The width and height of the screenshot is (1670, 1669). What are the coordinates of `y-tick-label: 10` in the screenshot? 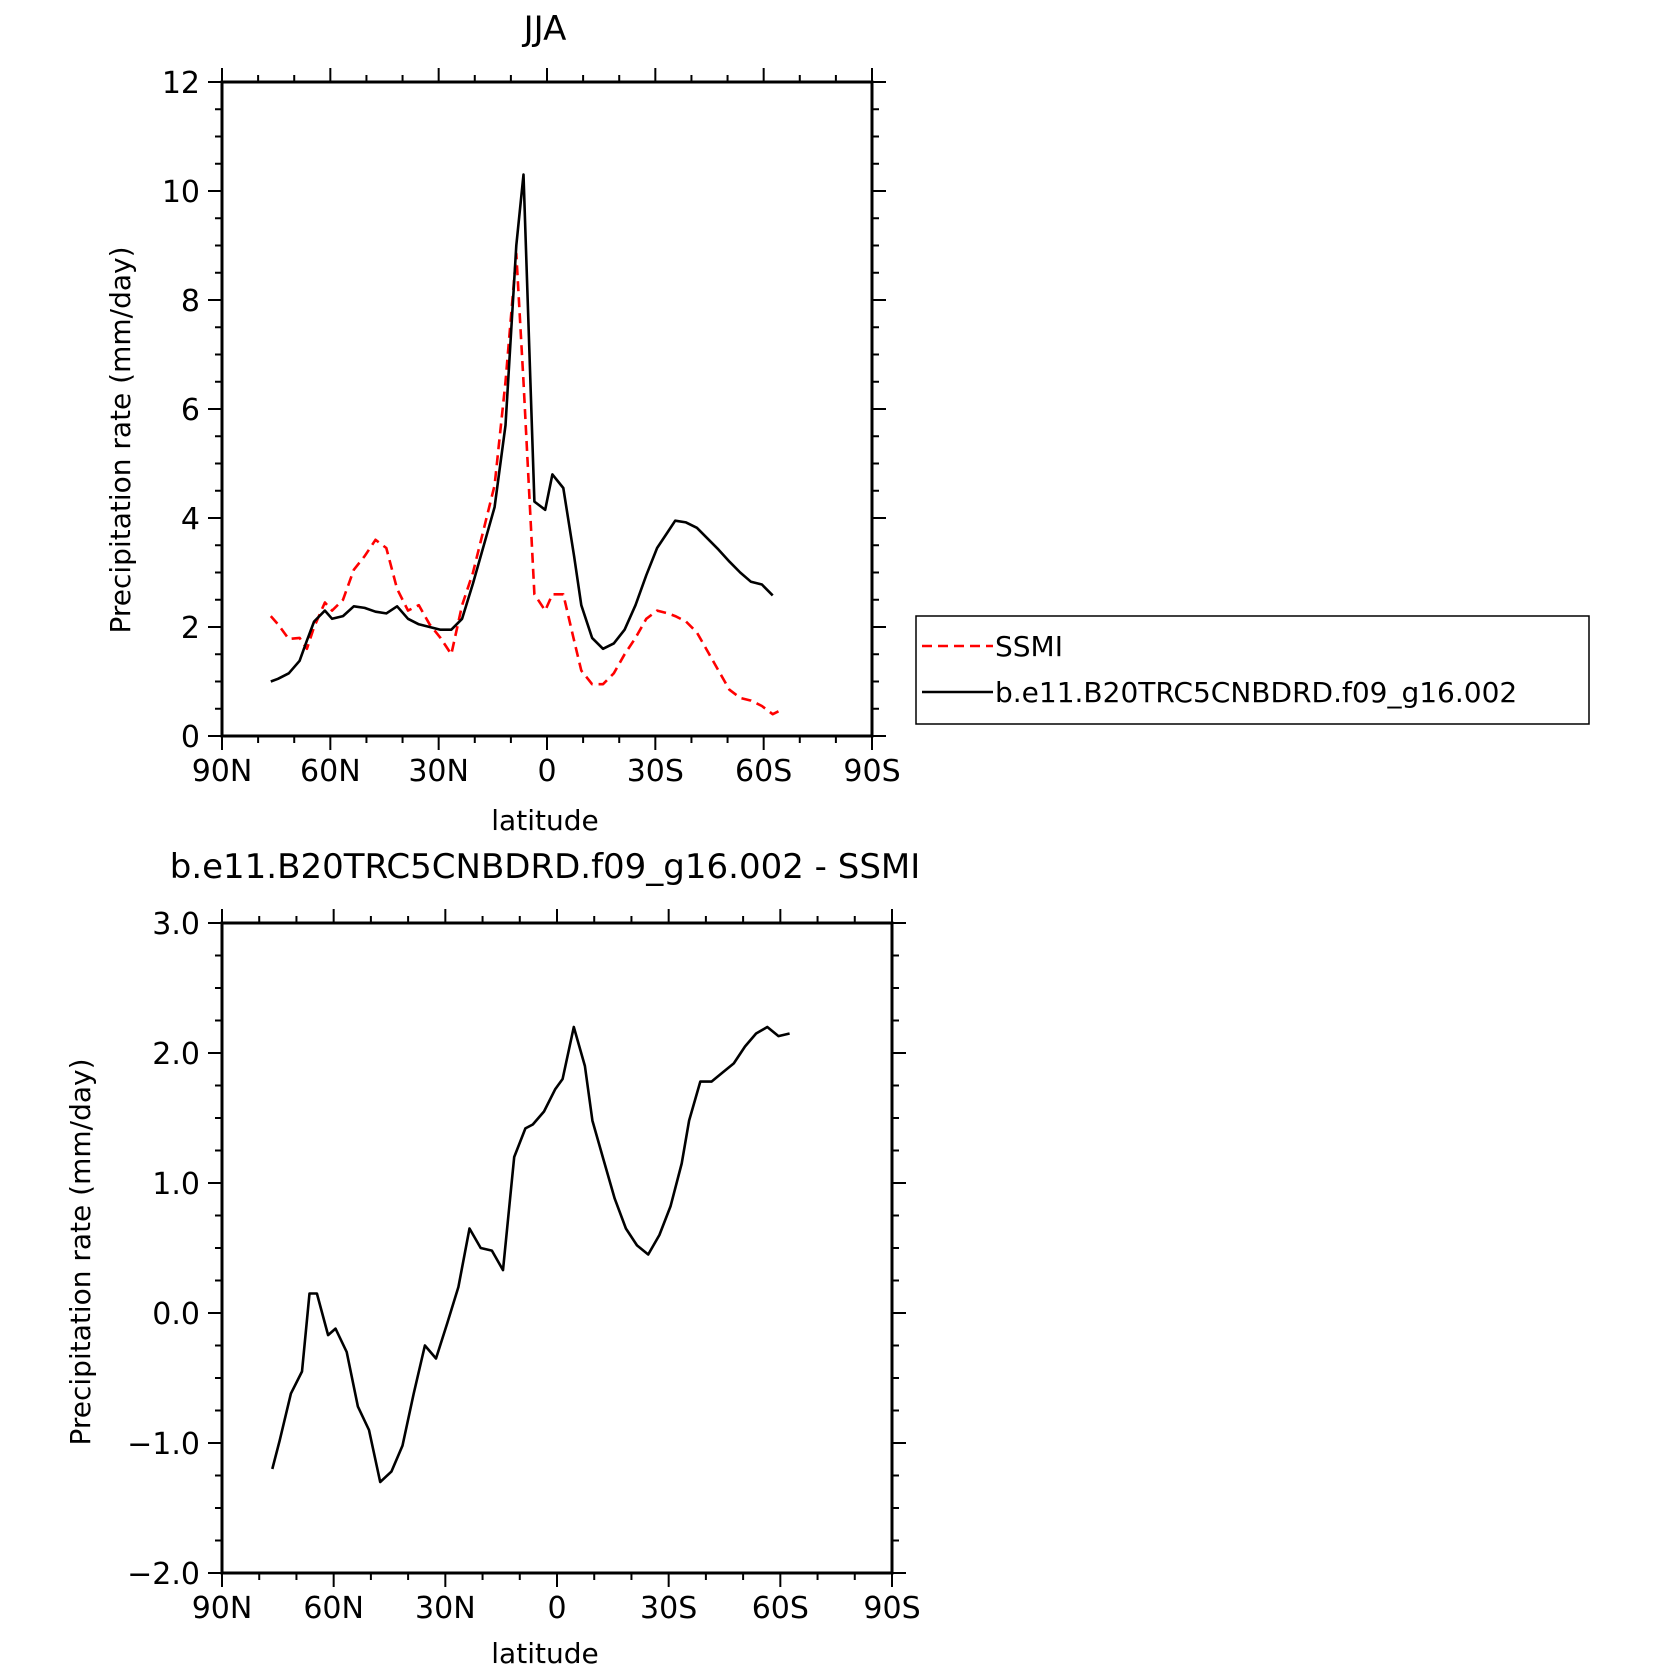 It's located at (181, 192).